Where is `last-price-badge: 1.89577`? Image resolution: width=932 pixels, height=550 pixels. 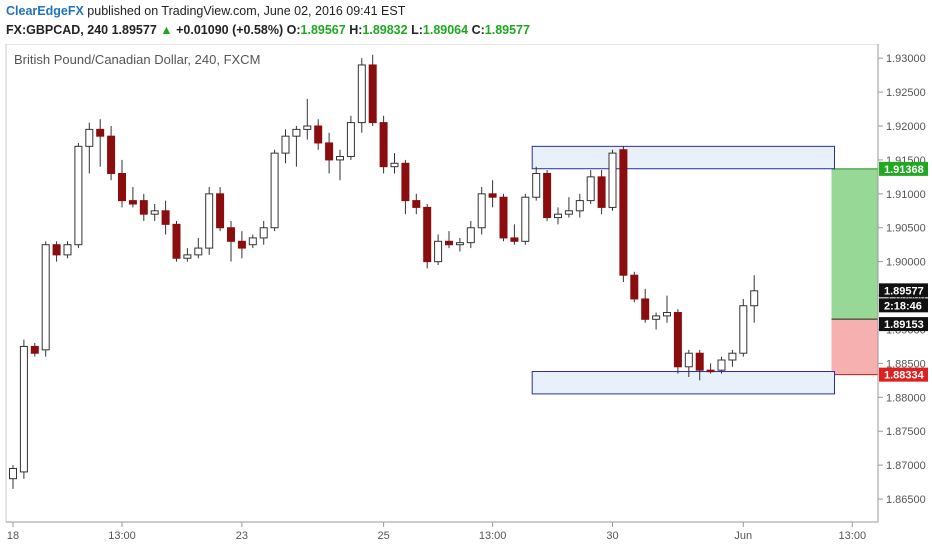 last-price-badge: 1.89577 is located at coordinates (904, 291).